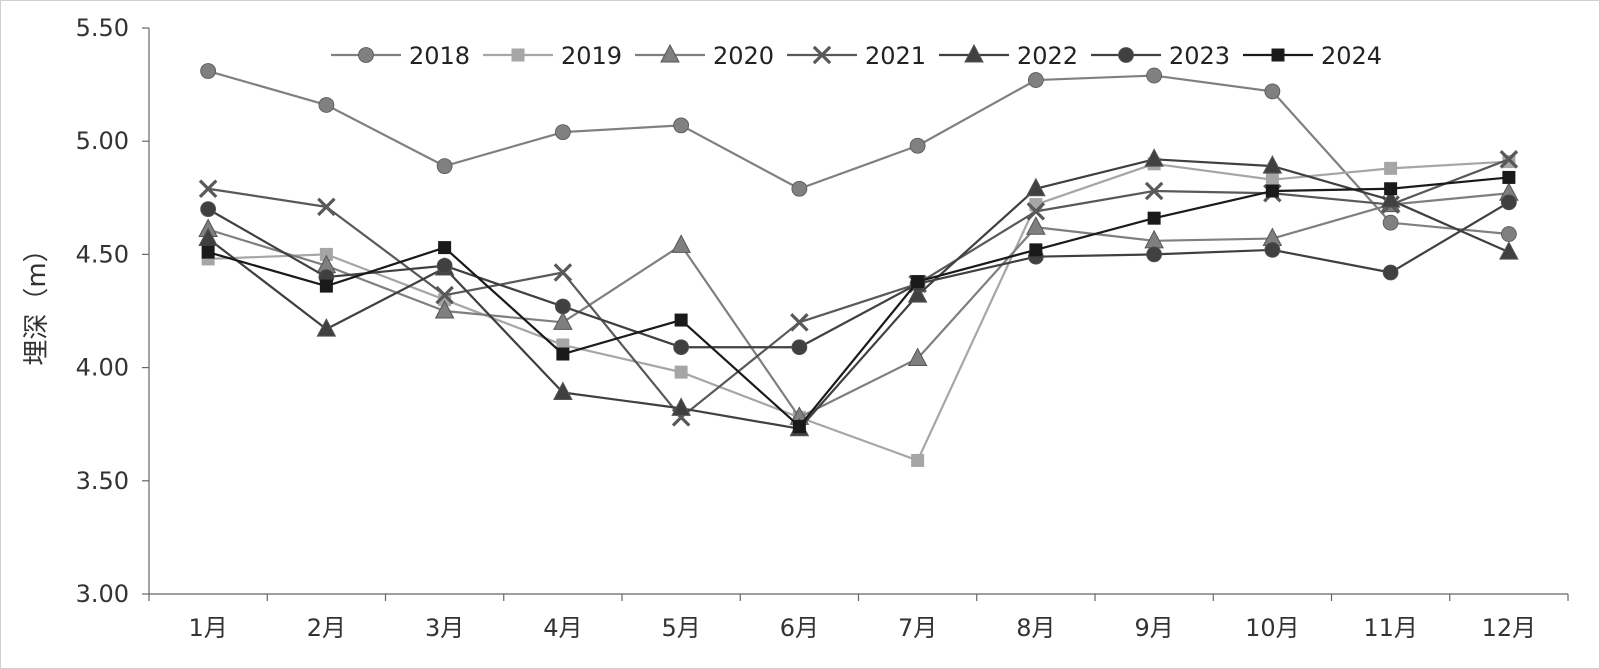 This screenshot has height=669, width=1600. Describe the element at coordinates (743, 56) in the screenshot. I see `legend-label: 2020` at that location.